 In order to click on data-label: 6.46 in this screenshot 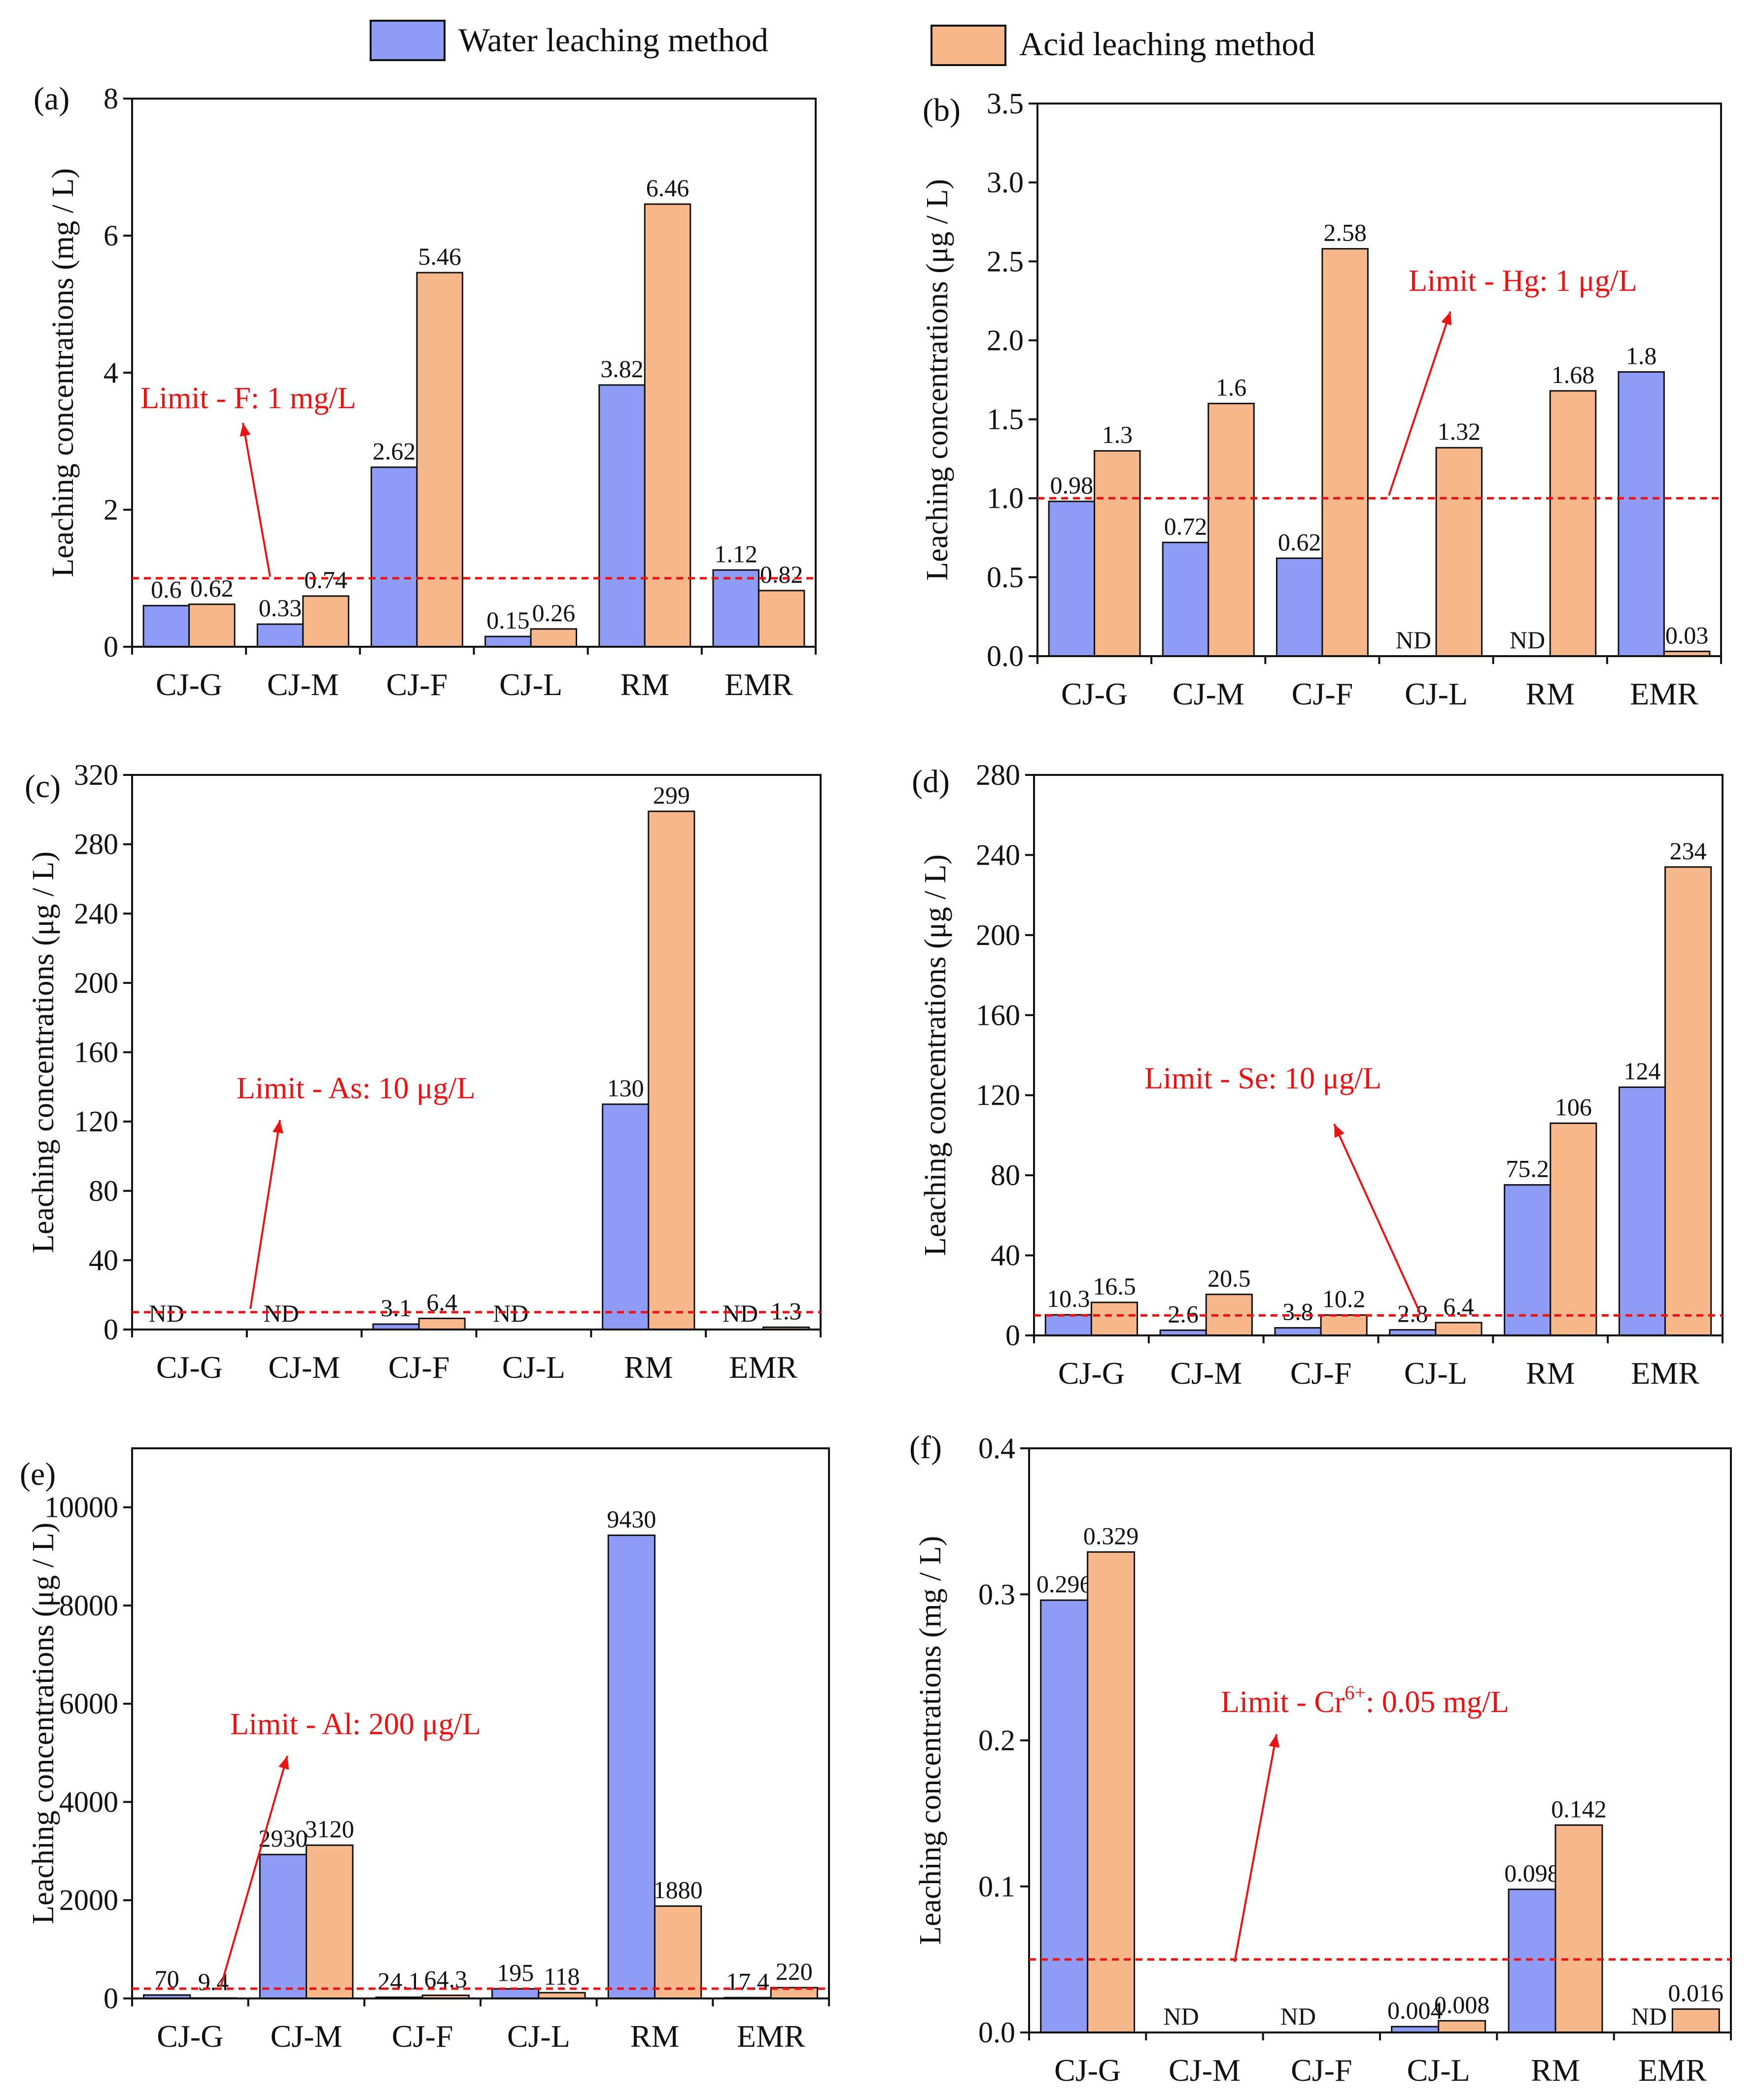, I will do `click(668, 188)`.